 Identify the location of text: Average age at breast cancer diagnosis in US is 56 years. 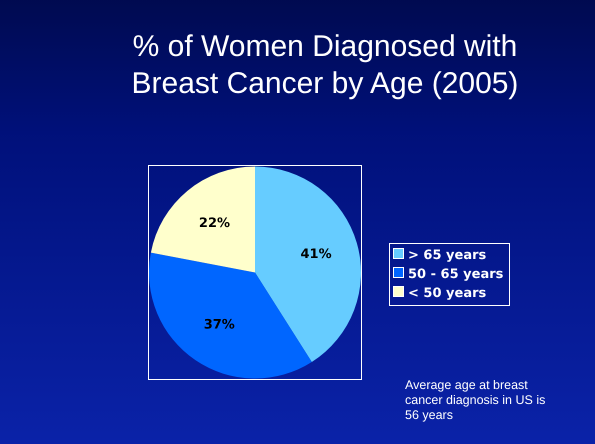
(475, 400).